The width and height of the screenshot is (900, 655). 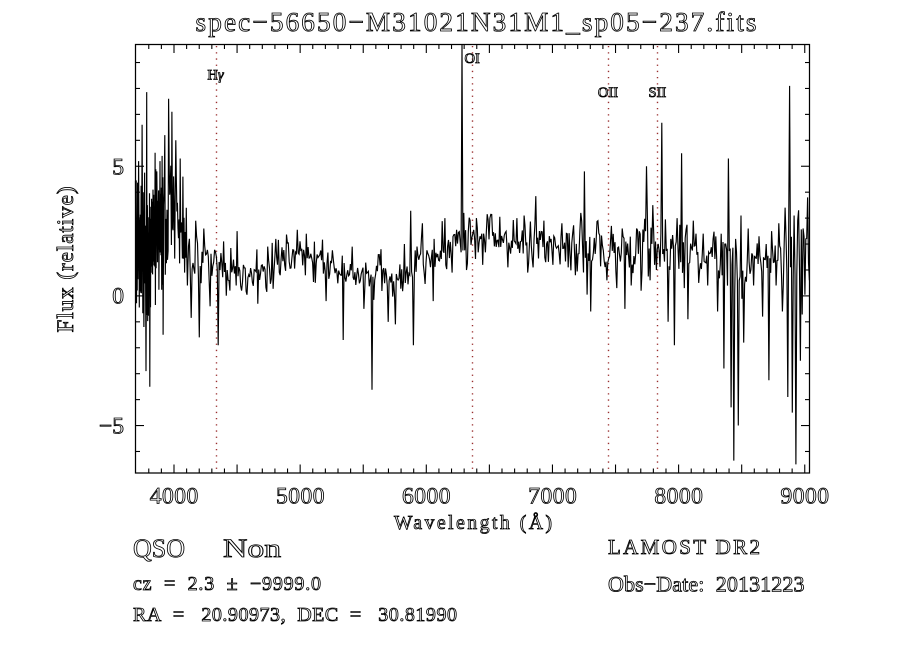 What do you see at coordinates (472, 59) in the screenshot?
I see `svg-text: OI` at bounding box center [472, 59].